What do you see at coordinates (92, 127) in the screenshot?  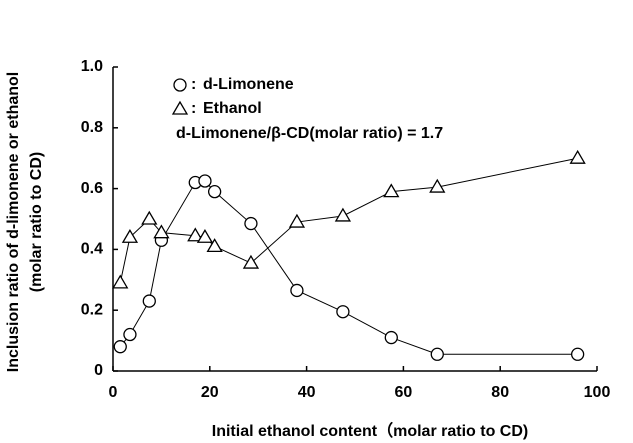 I see `y-tick-label: 0.8` at bounding box center [92, 127].